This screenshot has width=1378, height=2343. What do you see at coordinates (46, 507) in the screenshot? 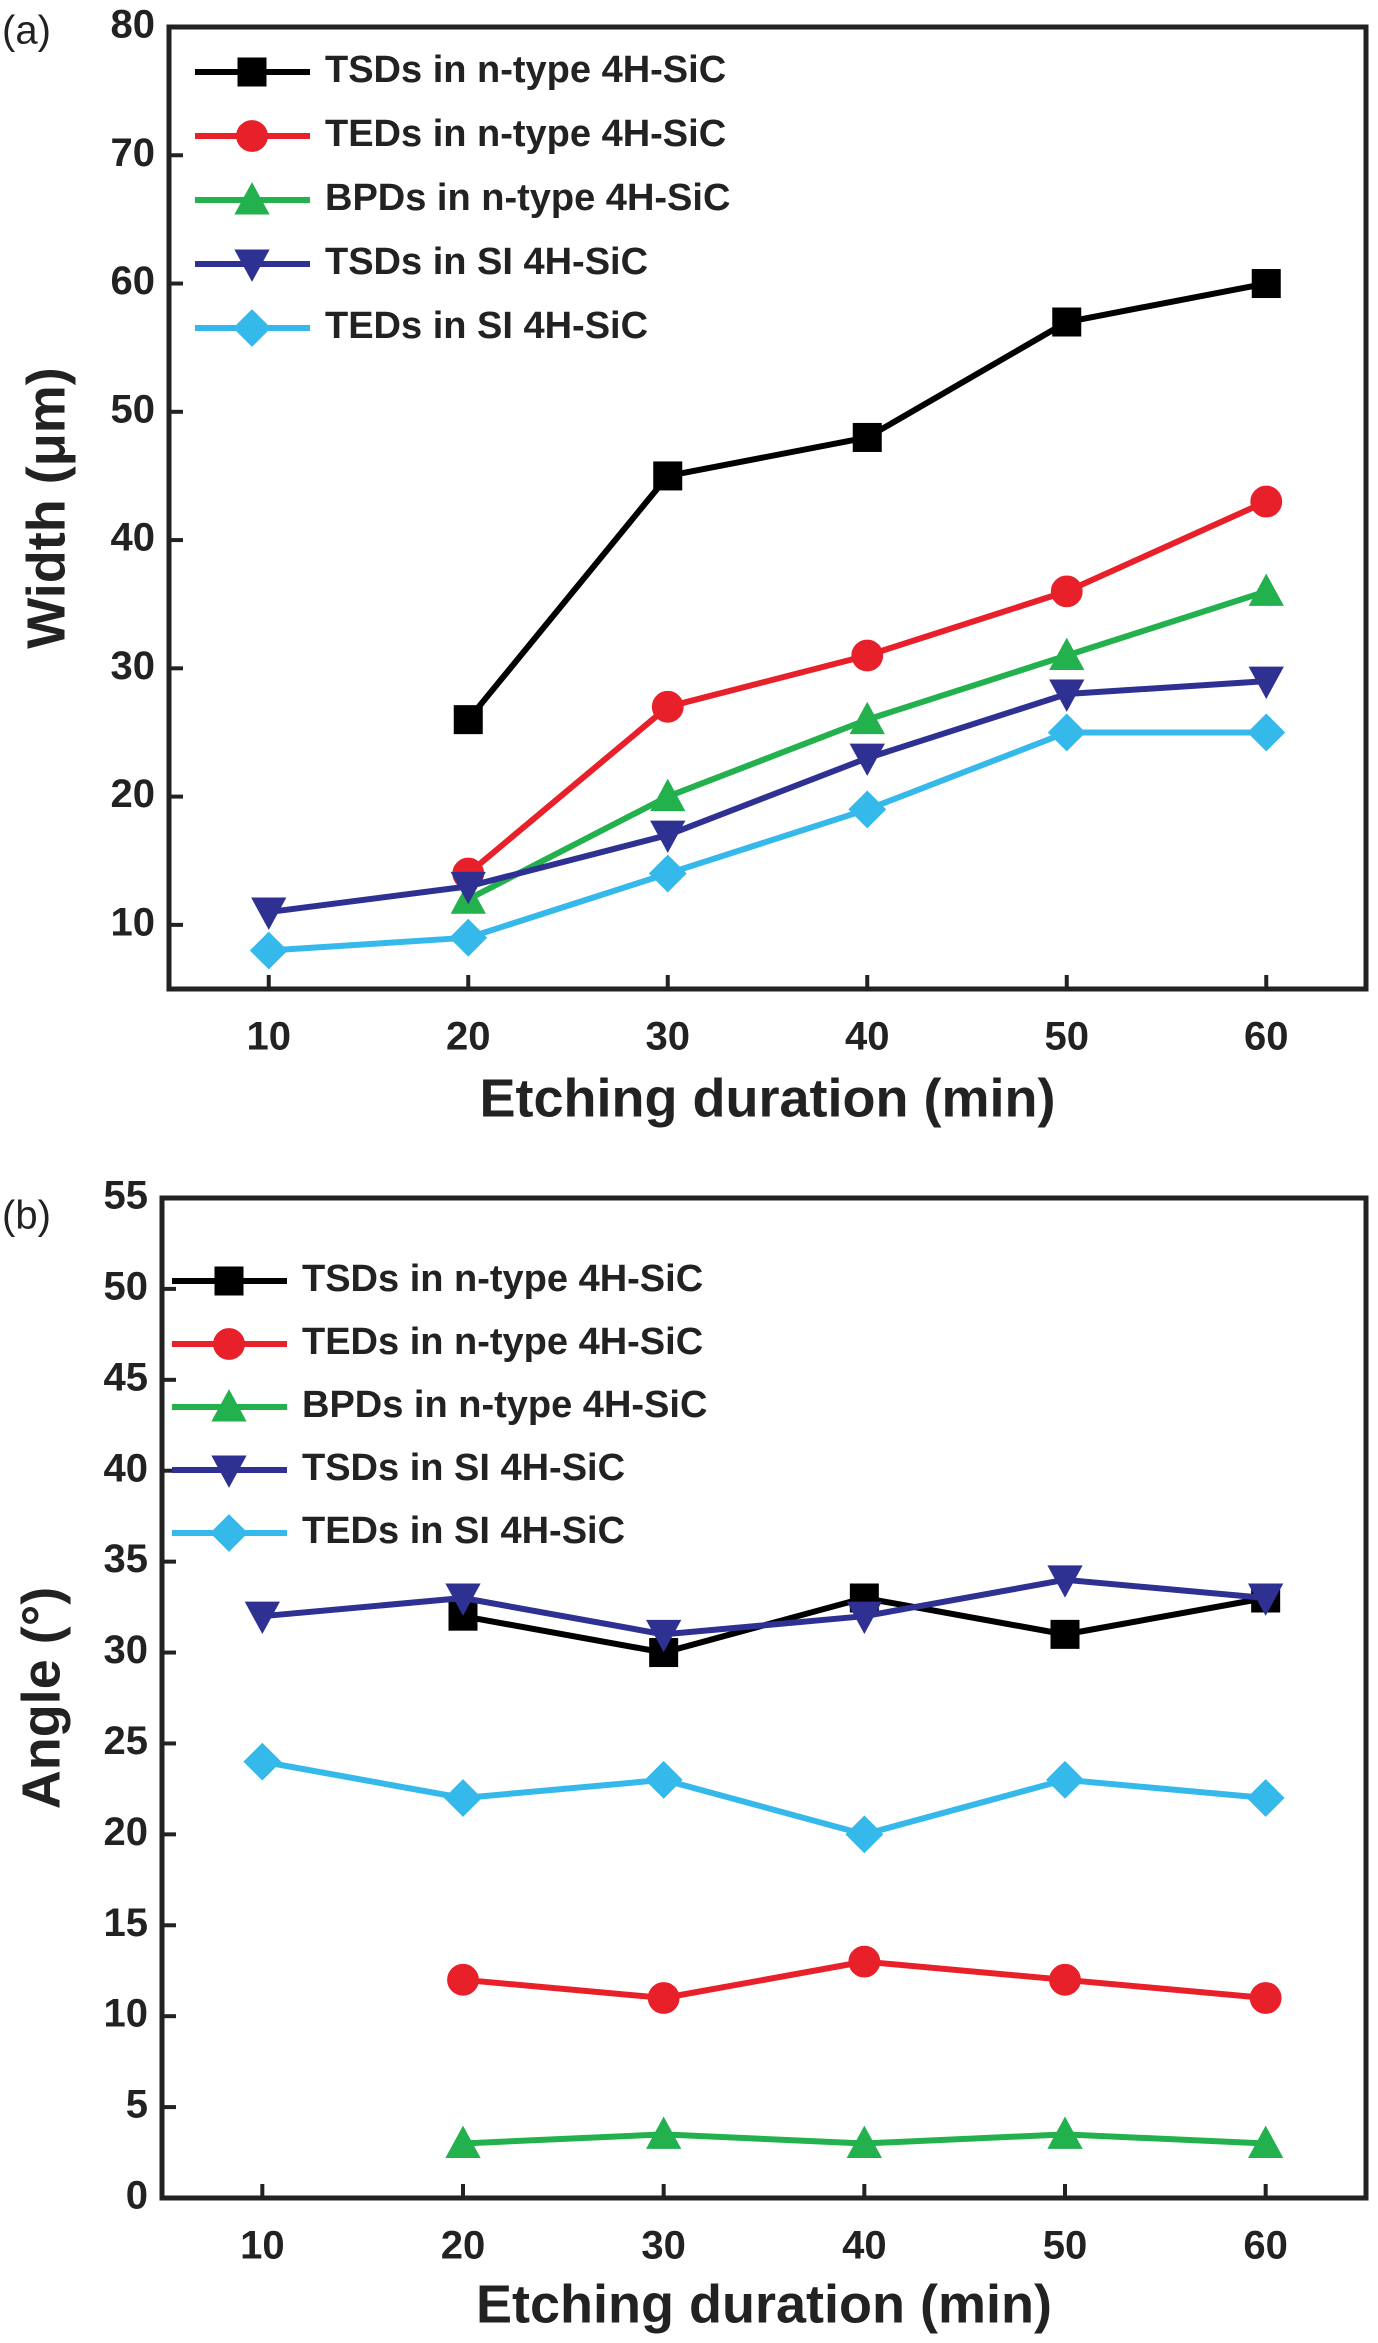
I see `y-axis-label: Width (μm)` at bounding box center [46, 507].